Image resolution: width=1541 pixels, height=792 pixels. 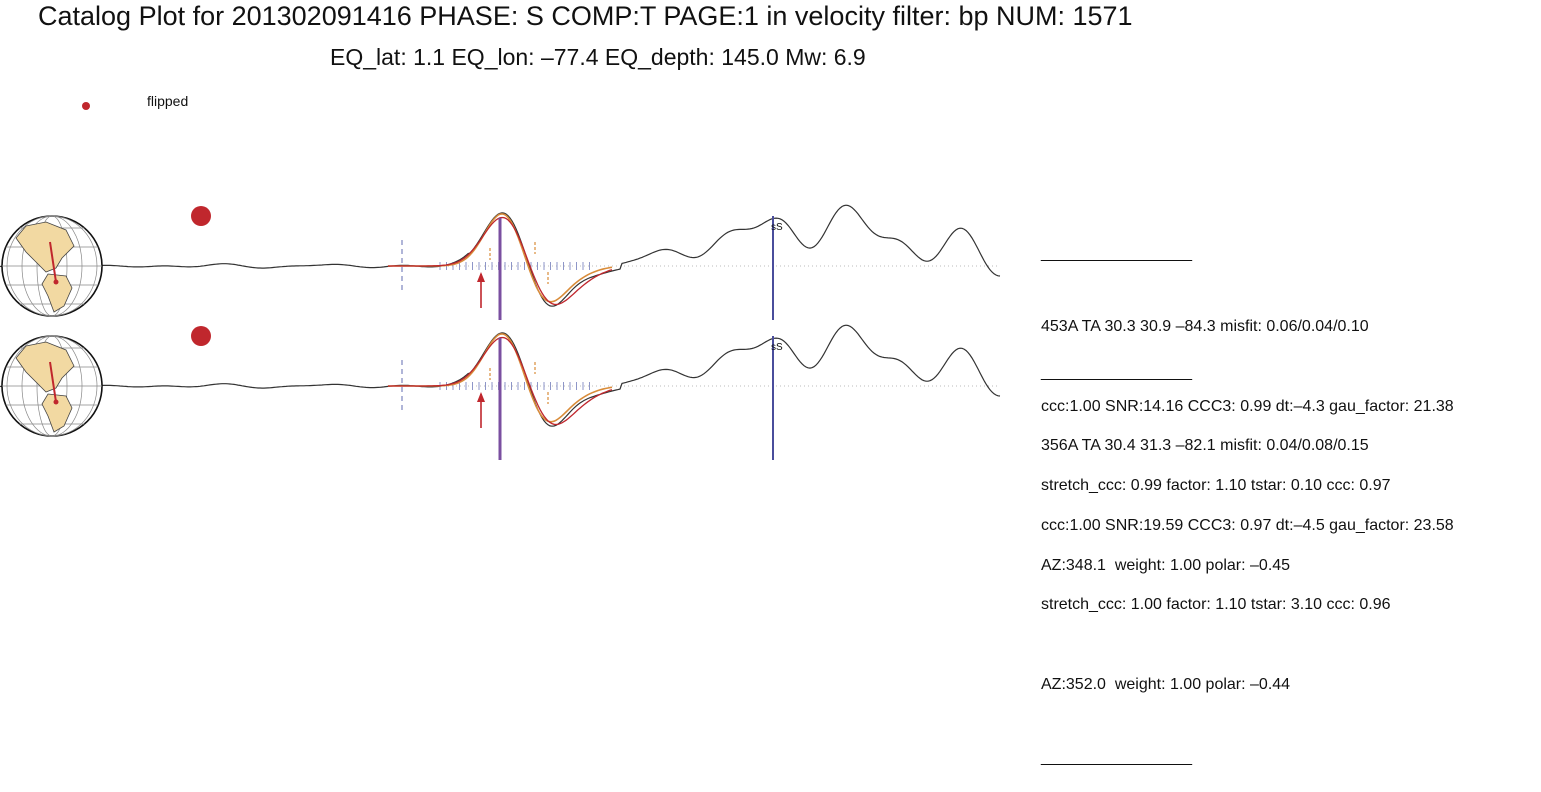 I want to click on legend-flipped-label: flipped, so click(x=168, y=101).